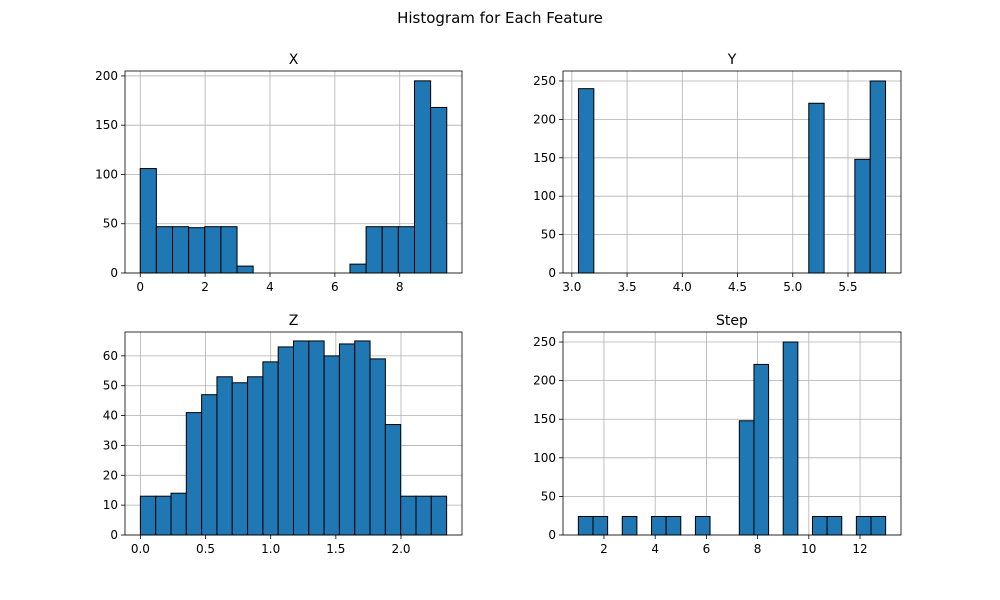  What do you see at coordinates (110, 475) in the screenshot?
I see `y-tick-label: 20` at bounding box center [110, 475].